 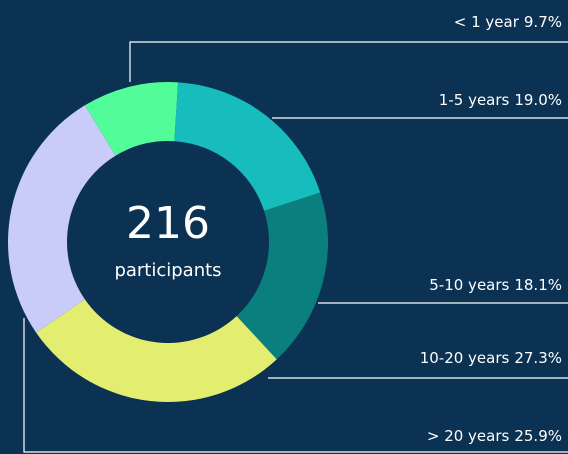 I want to click on segment-label: 5-10 years 18.1%, so click(x=495, y=285).